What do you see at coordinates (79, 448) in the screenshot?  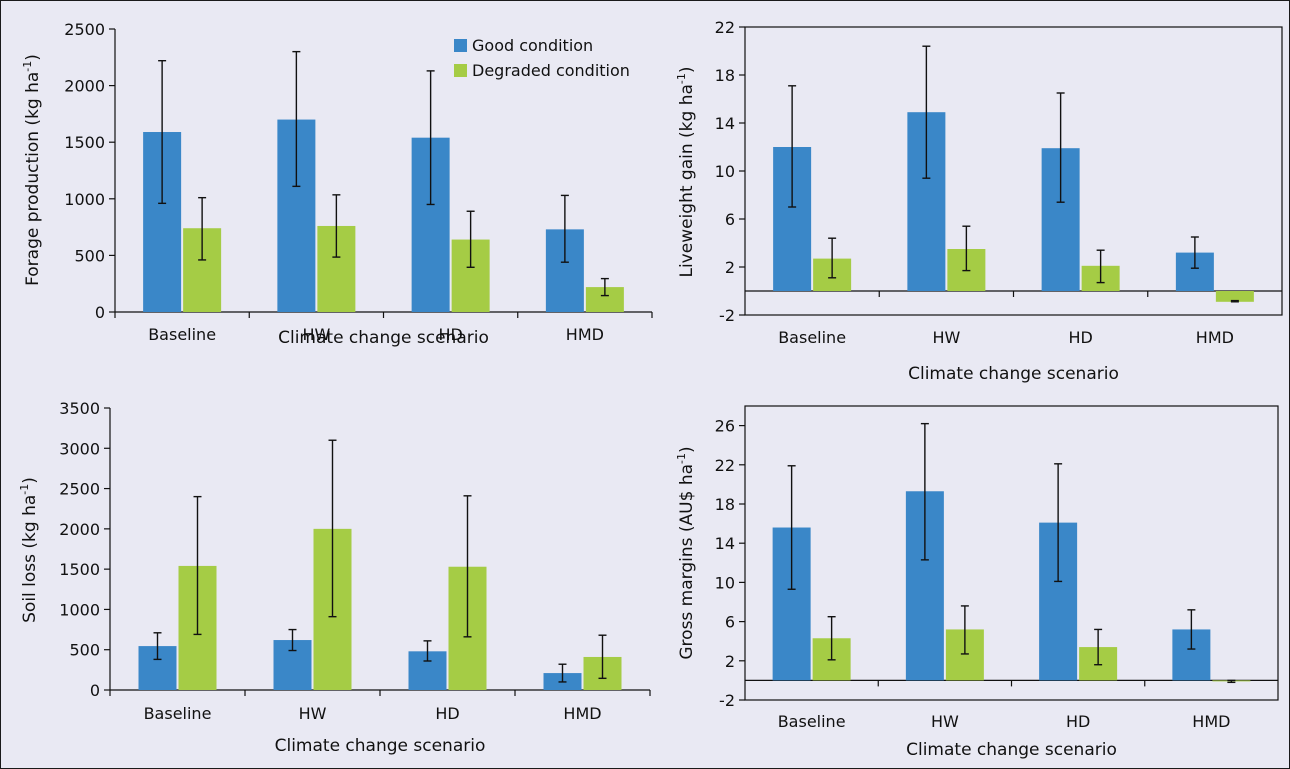 I see `y-tick-label: 3000` at bounding box center [79, 448].